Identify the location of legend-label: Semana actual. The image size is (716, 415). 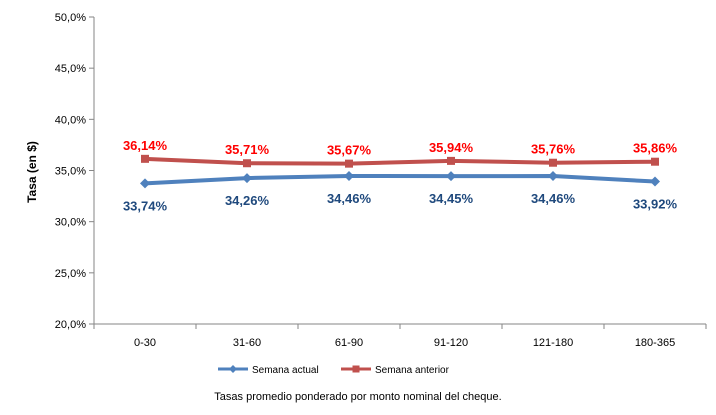
(285, 370).